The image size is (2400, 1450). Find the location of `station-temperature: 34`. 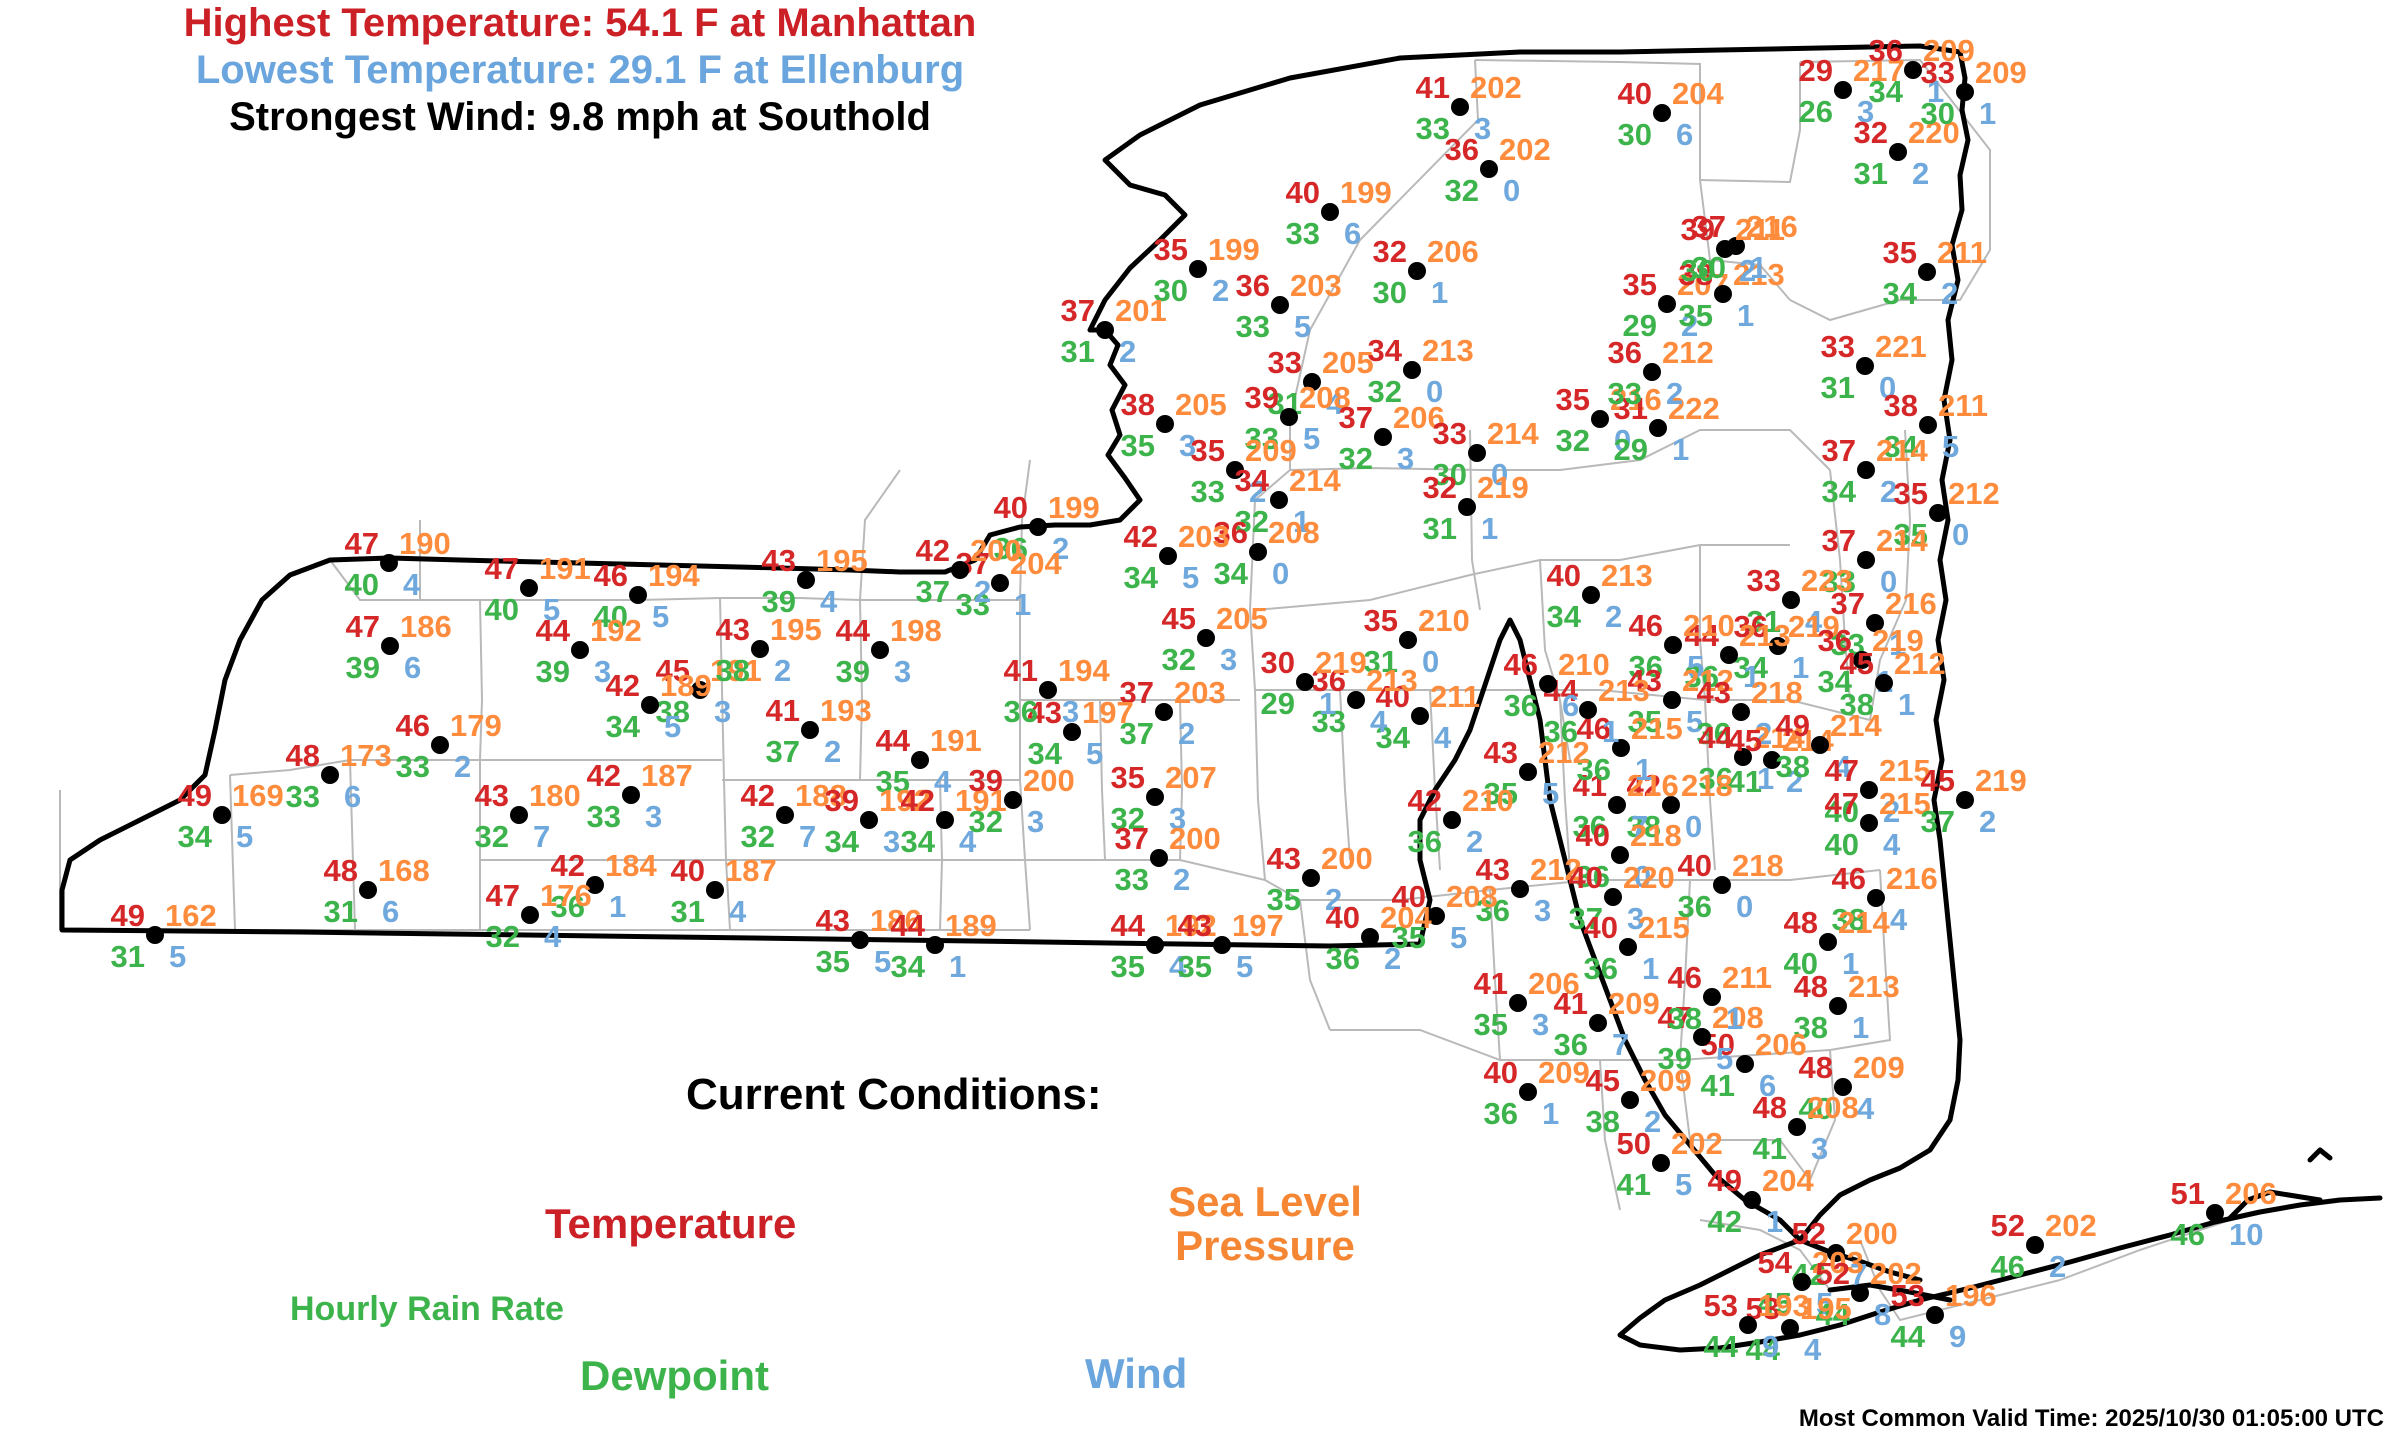

station-temperature: 34 is located at coordinates (1384, 350).